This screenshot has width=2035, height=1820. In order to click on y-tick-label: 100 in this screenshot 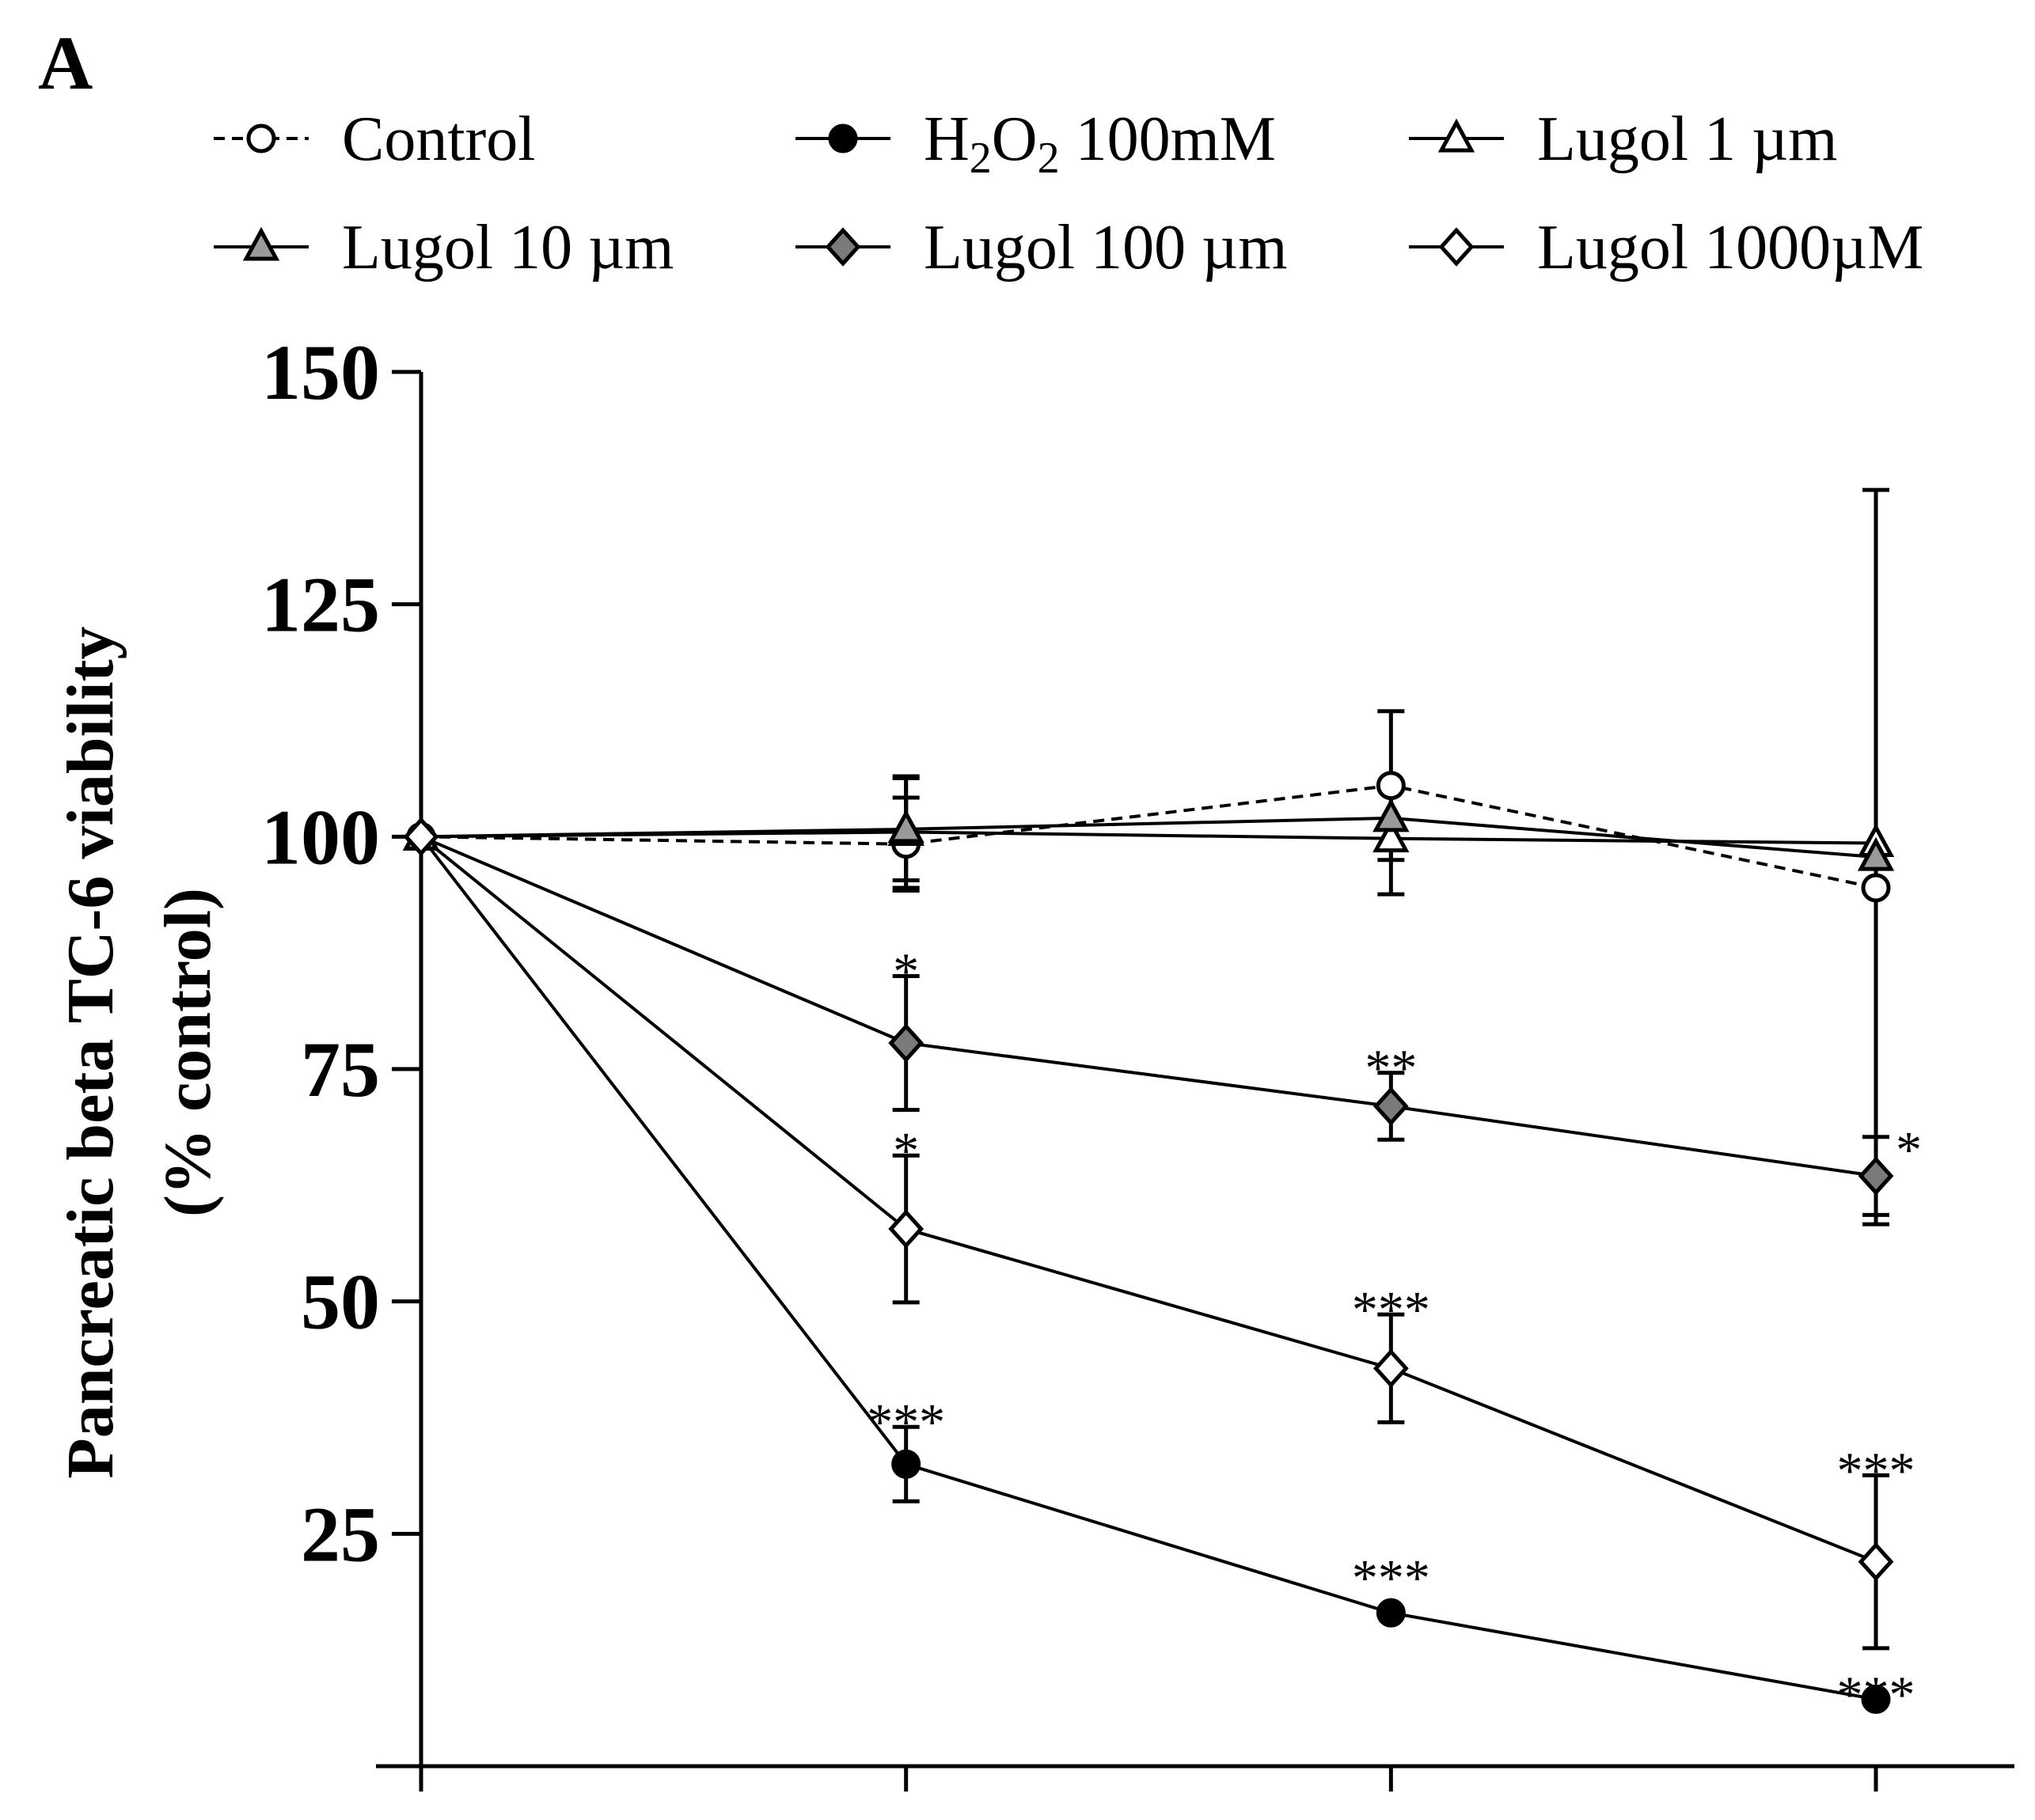, I will do `click(320, 837)`.